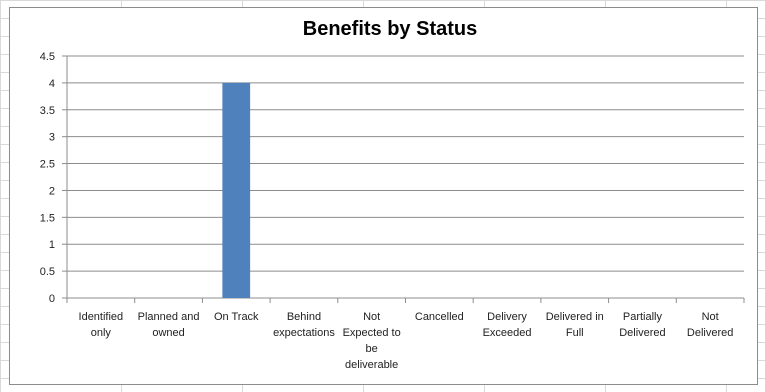  What do you see at coordinates (52, 138) in the screenshot?
I see `y-tick-label: 3` at bounding box center [52, 138].